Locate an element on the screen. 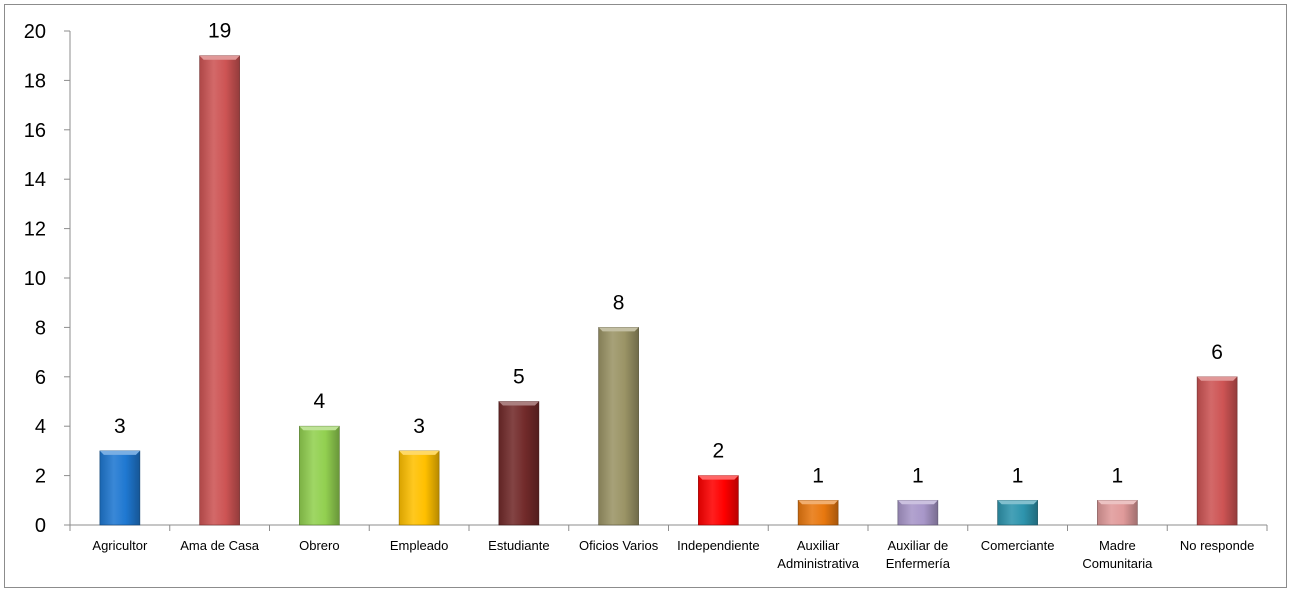 Image resolution: width=1294 pixels, height=592 pixels. x-category-label: Ama de Casa is located at coordinates (220, 545).